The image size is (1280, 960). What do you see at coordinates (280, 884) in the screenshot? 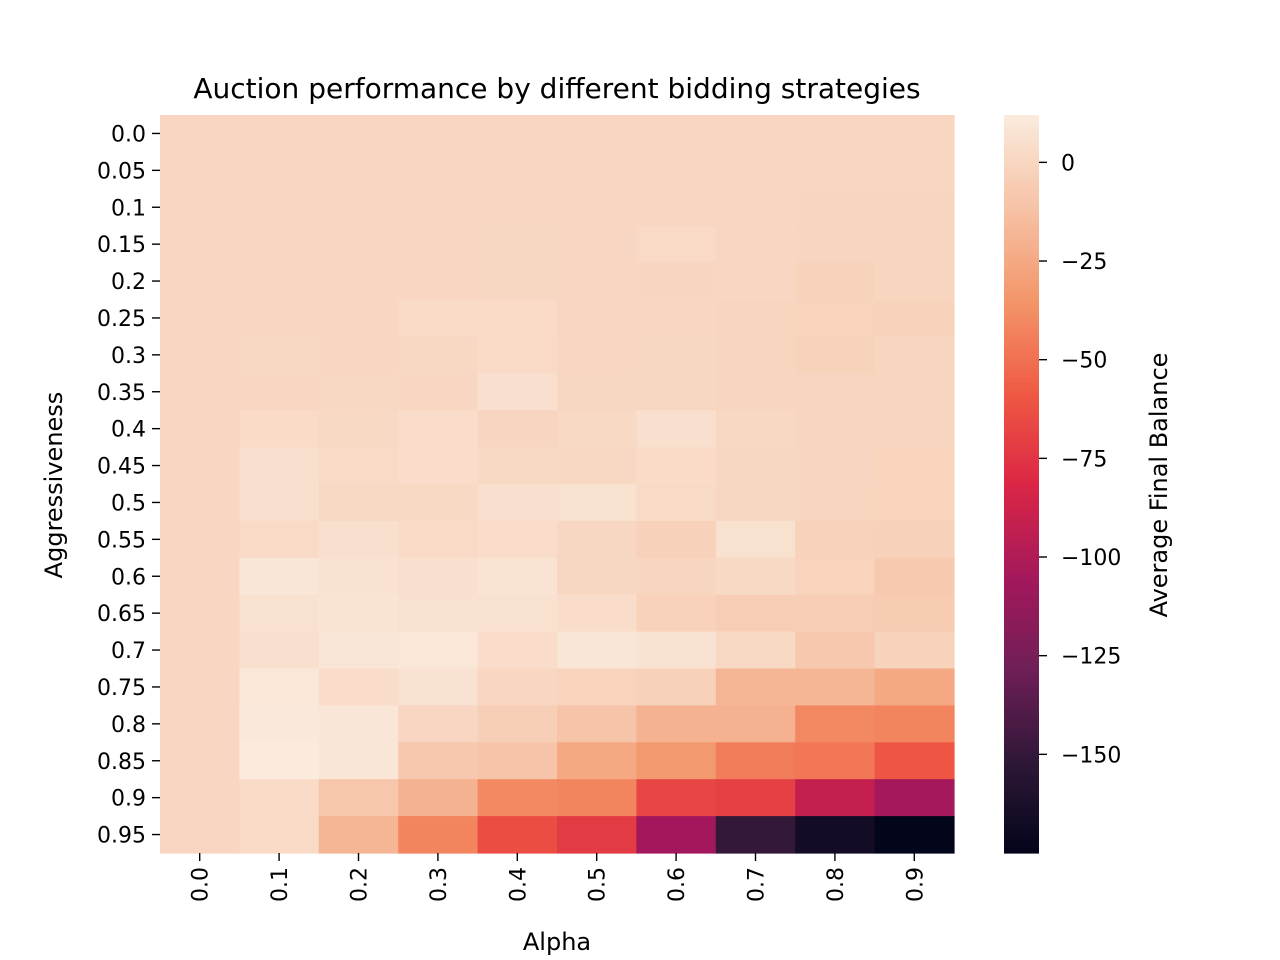
I see `x-tick-label: 0.1` at bounding box center [280, 884].